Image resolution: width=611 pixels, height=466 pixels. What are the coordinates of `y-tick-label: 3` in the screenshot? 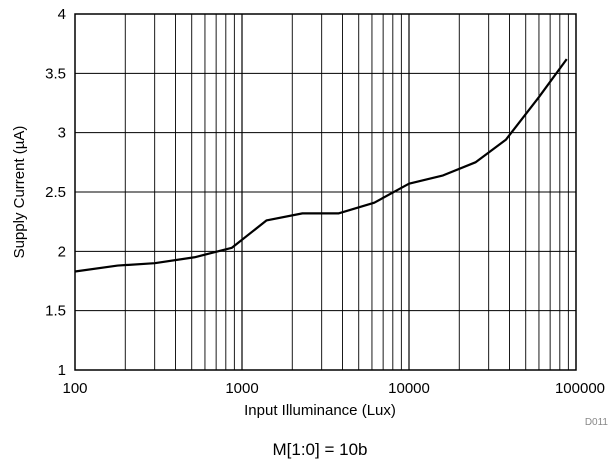 It's located at (62, 133).